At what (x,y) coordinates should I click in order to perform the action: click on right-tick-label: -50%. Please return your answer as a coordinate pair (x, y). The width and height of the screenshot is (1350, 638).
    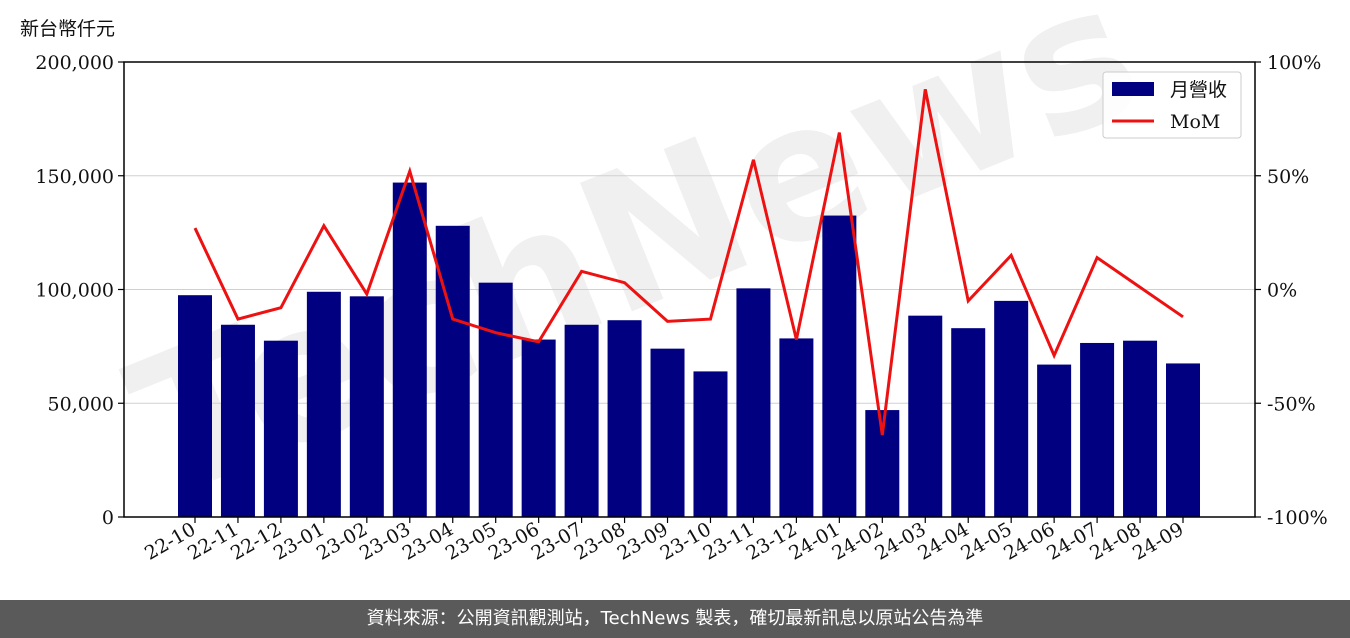
    Looking at the image, I should click on (1291, 404).